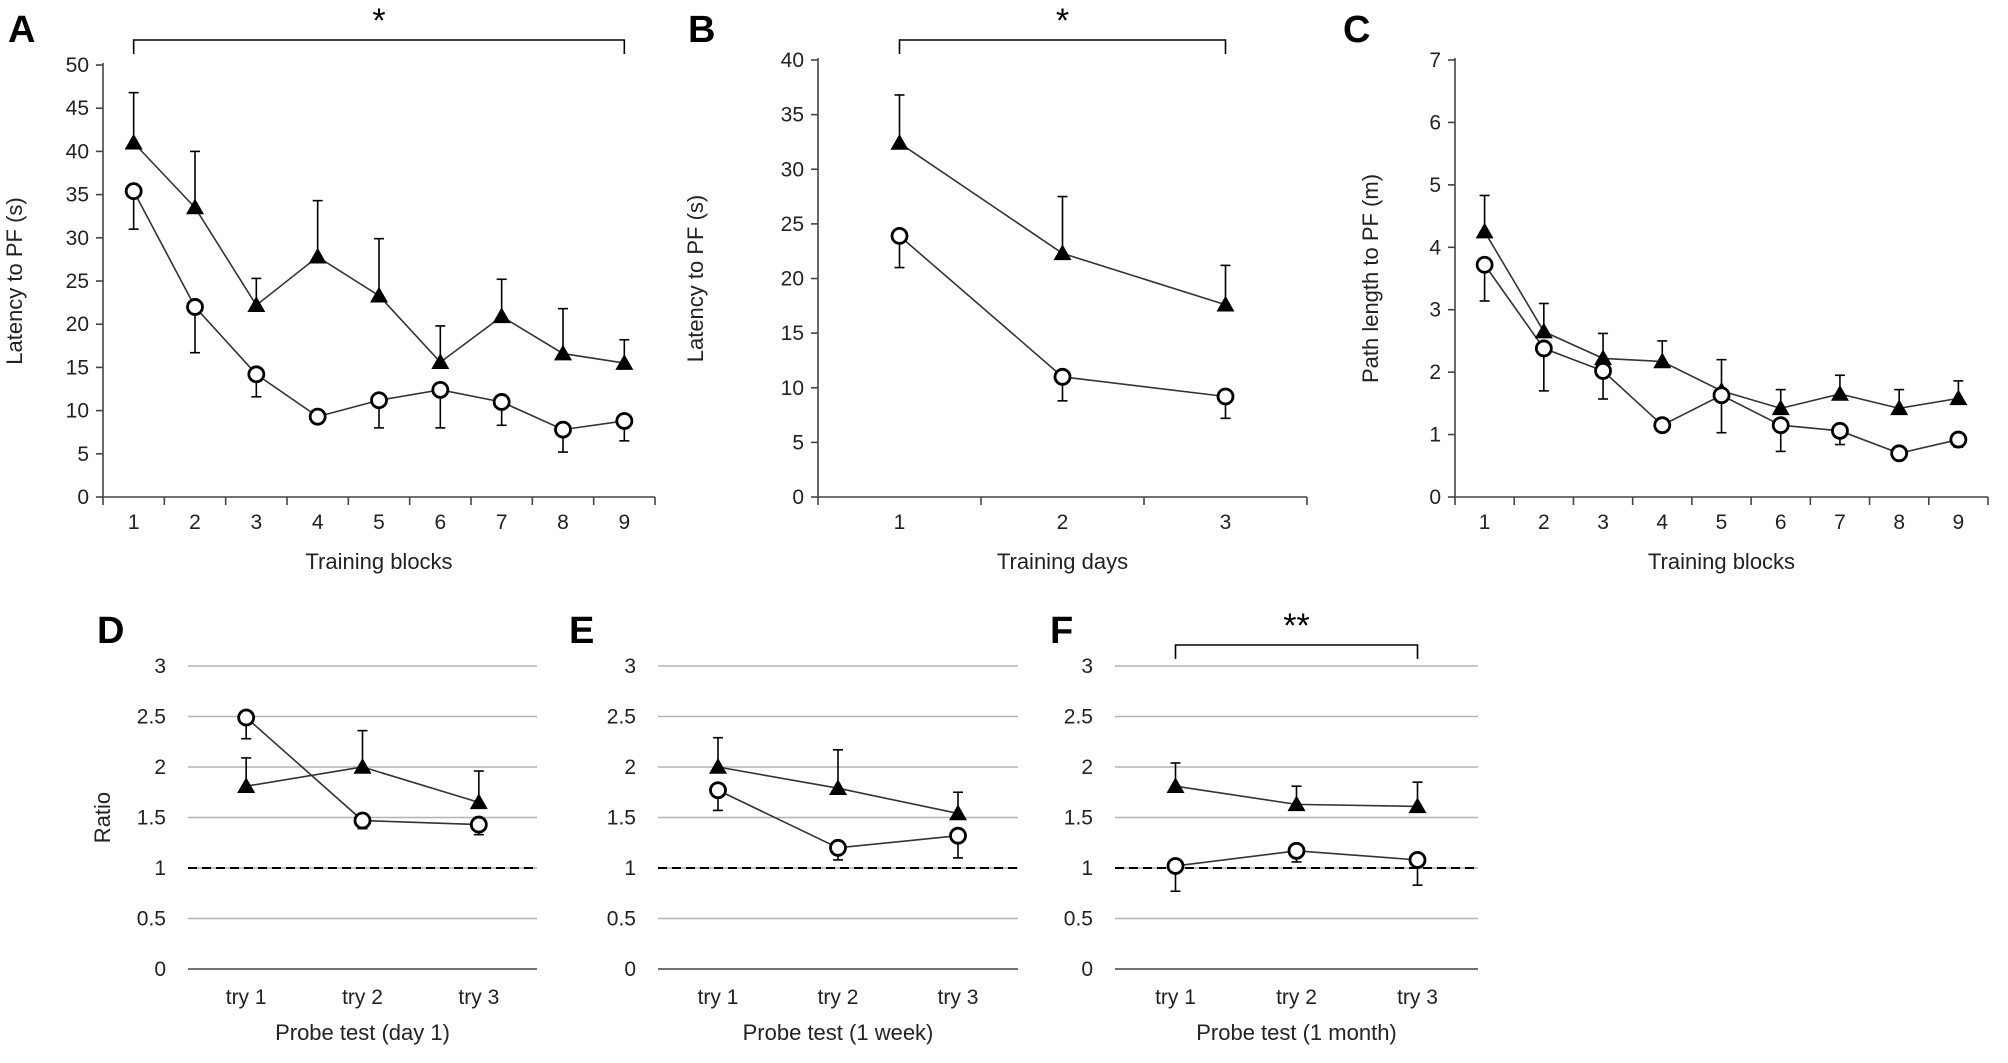 The image size is (2008, 1063). I want to click on y-tick-label: 30, so click(77, 238).